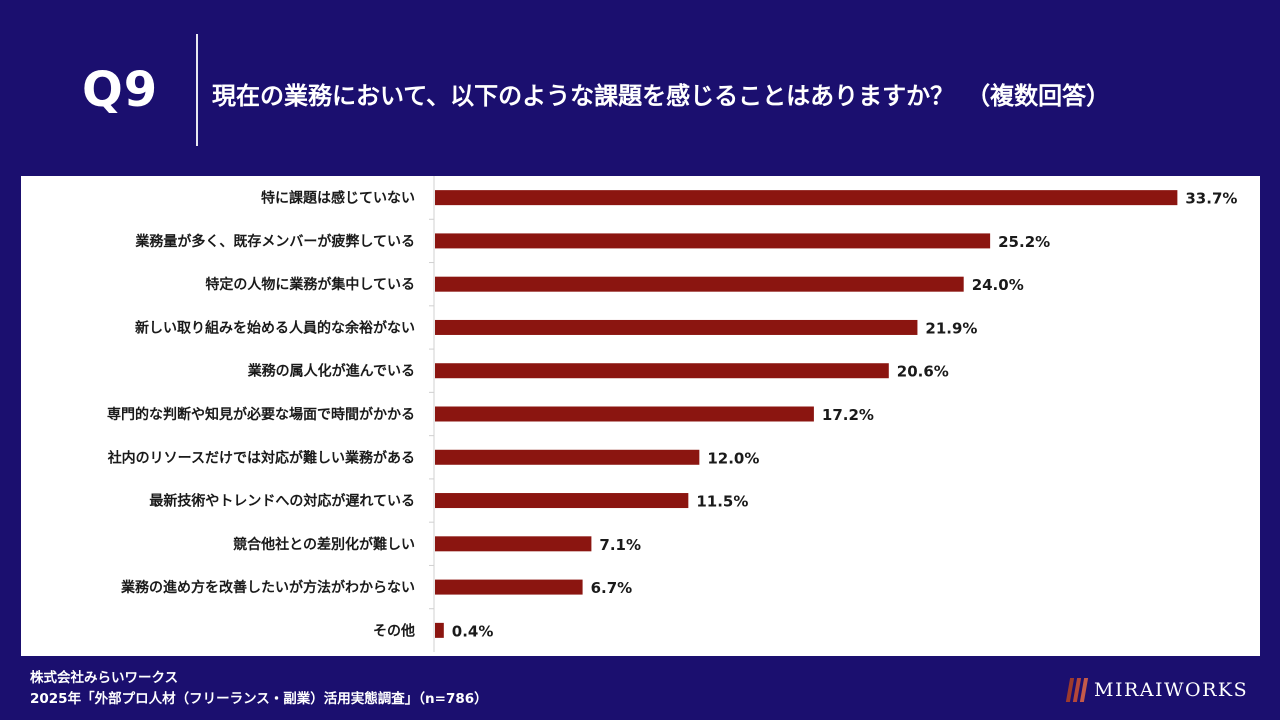 Image resolution: width=1280 pixels, height=720 pixels. Describe the element at coordinates (923, 372) in the screenshot. I see `value-label: 20.6%` at that location.